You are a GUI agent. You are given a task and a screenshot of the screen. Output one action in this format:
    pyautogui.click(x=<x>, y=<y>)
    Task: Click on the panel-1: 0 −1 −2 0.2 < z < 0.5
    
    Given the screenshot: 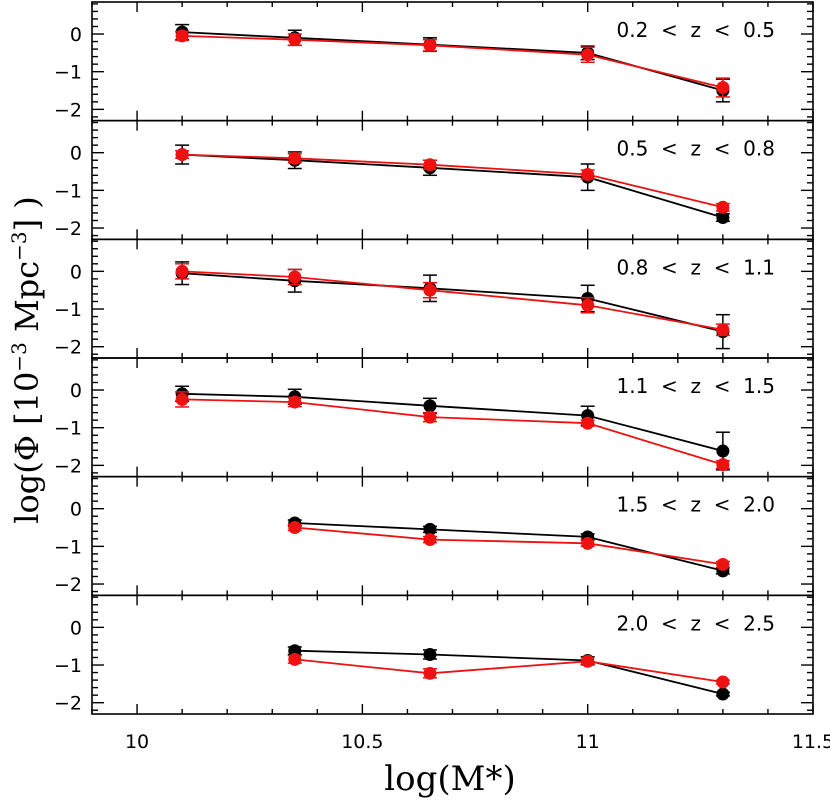 What is the action you would take?
    pyautogui.click(x=434, y=61)
    